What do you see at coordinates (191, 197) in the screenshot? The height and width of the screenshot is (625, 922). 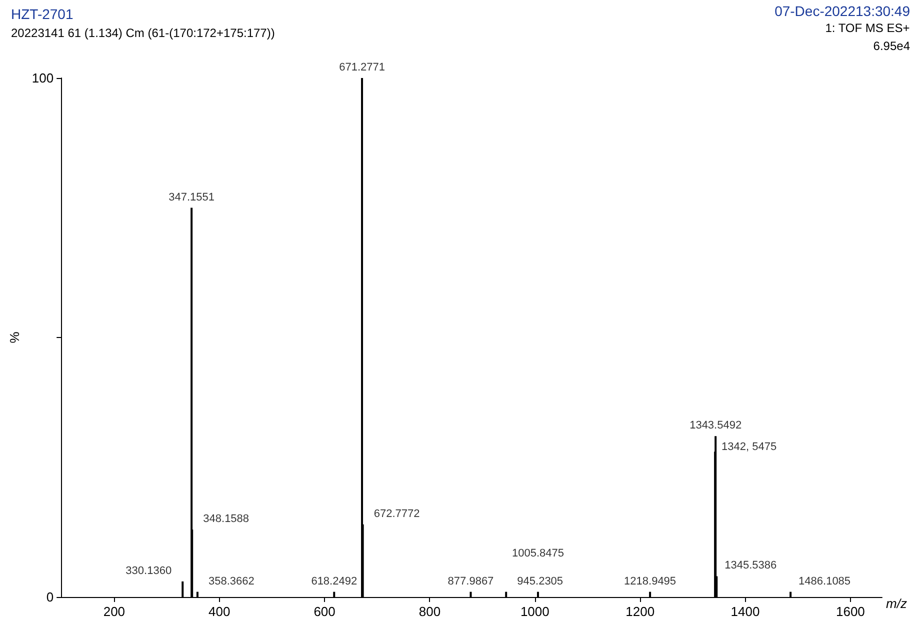 I see `annotation: 347.1551` at bounding box center [191, 197].